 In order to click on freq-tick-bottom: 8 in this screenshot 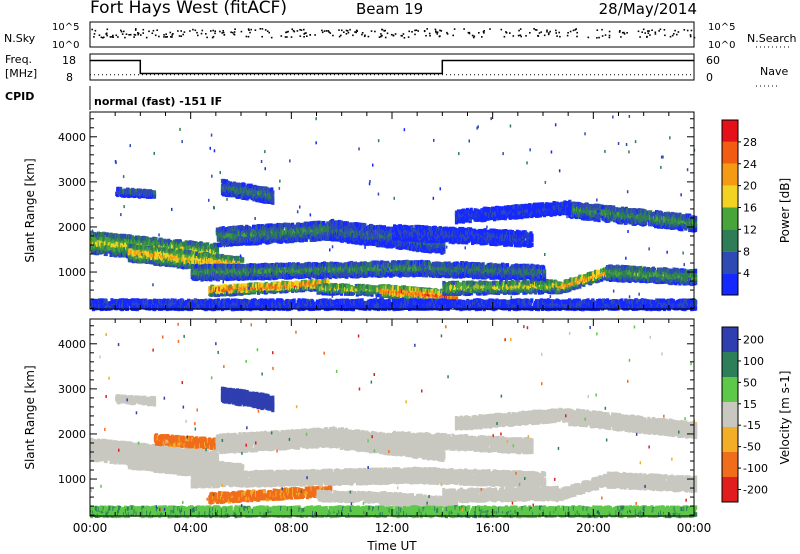, I will do `click(69, 77)`.